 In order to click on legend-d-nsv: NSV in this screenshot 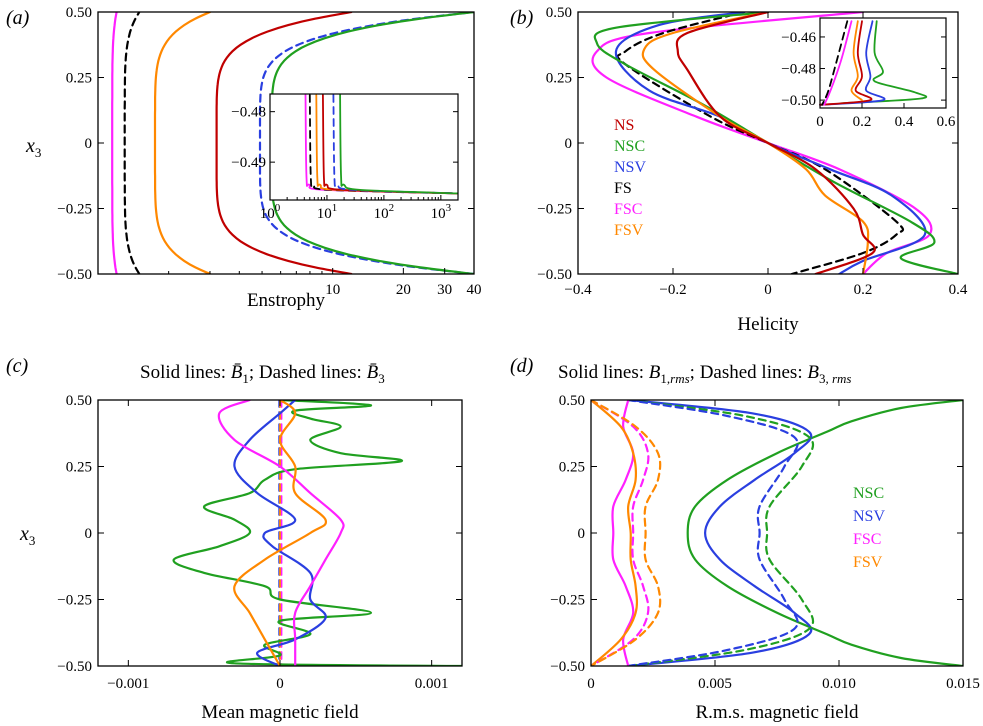, I will do `click(869, 516)`.